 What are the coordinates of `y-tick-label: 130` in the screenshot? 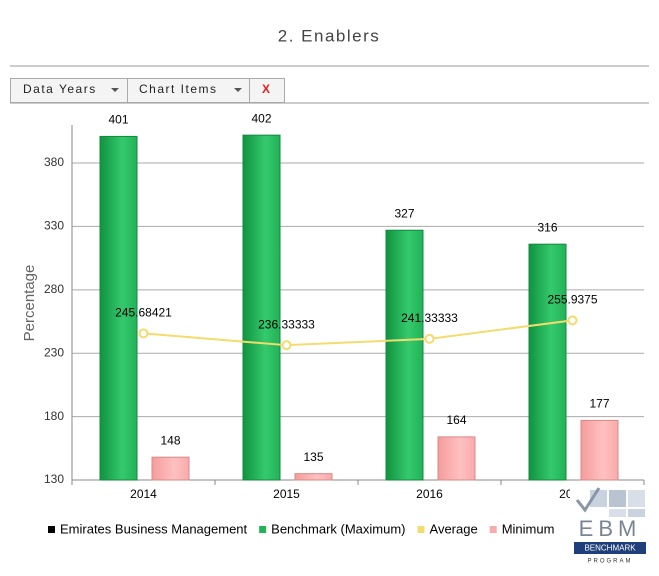 It's located at (54, 479).